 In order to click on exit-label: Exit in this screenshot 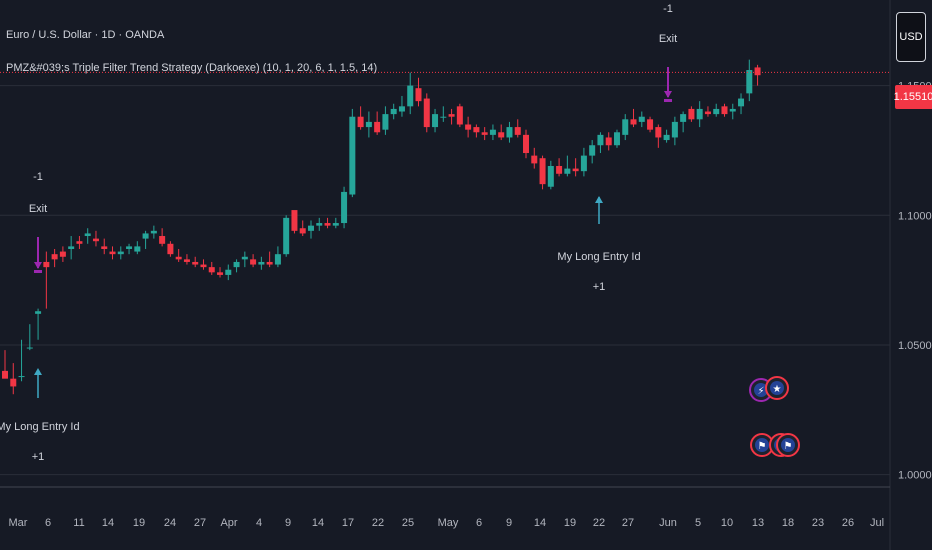, I will do `click(668, 39)`.